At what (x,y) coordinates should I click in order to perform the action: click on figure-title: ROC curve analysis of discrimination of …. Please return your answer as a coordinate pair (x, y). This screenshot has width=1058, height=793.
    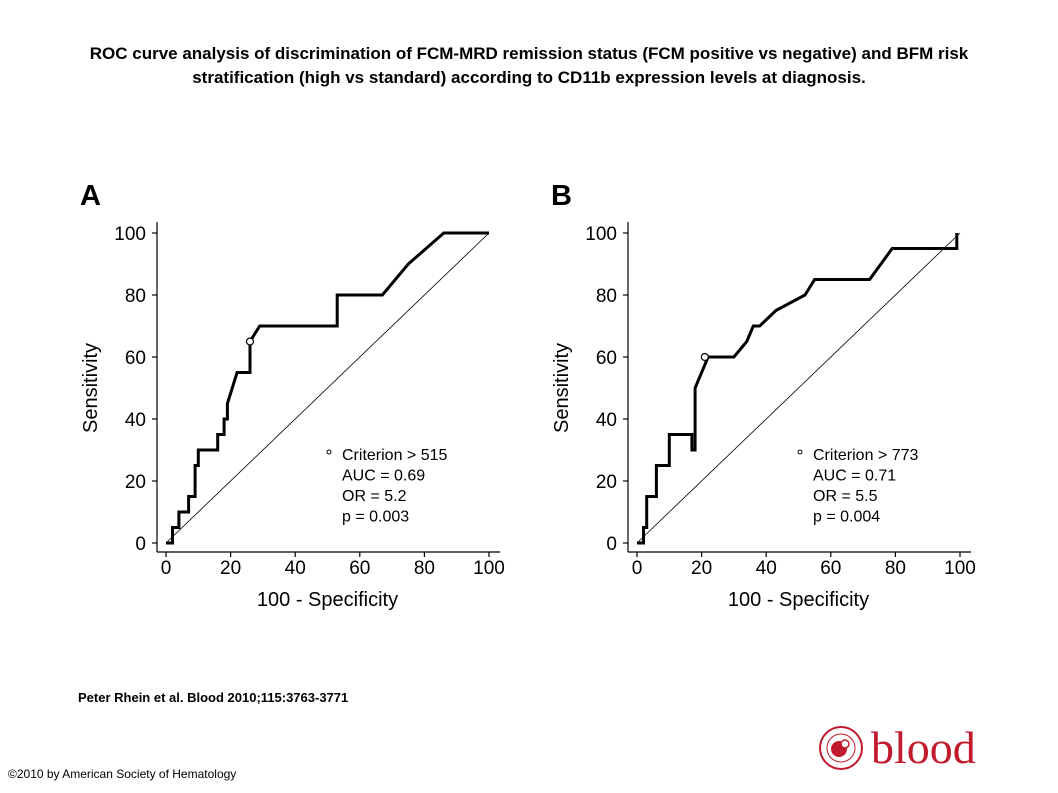
    Looking at the image, I should click on (529, 65).